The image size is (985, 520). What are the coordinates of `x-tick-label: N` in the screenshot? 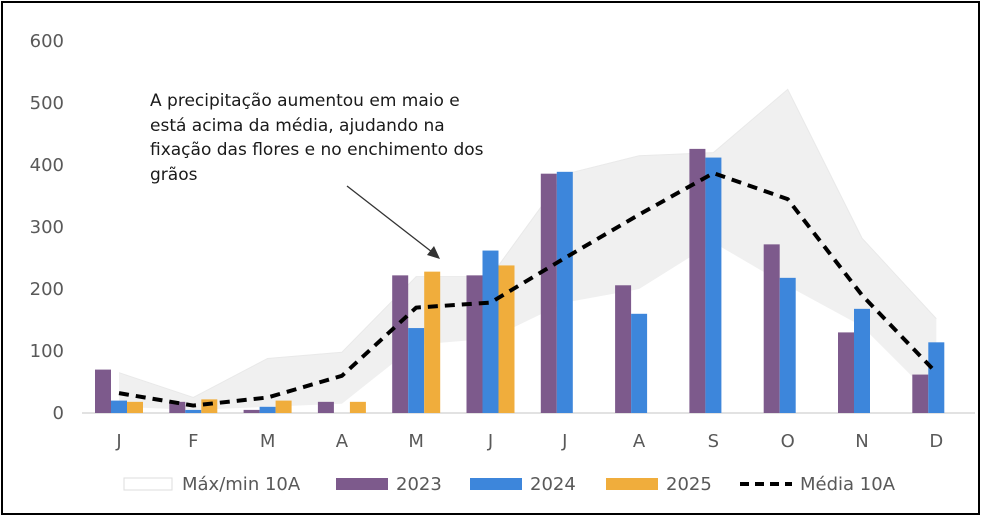 It's located at (861, 441).